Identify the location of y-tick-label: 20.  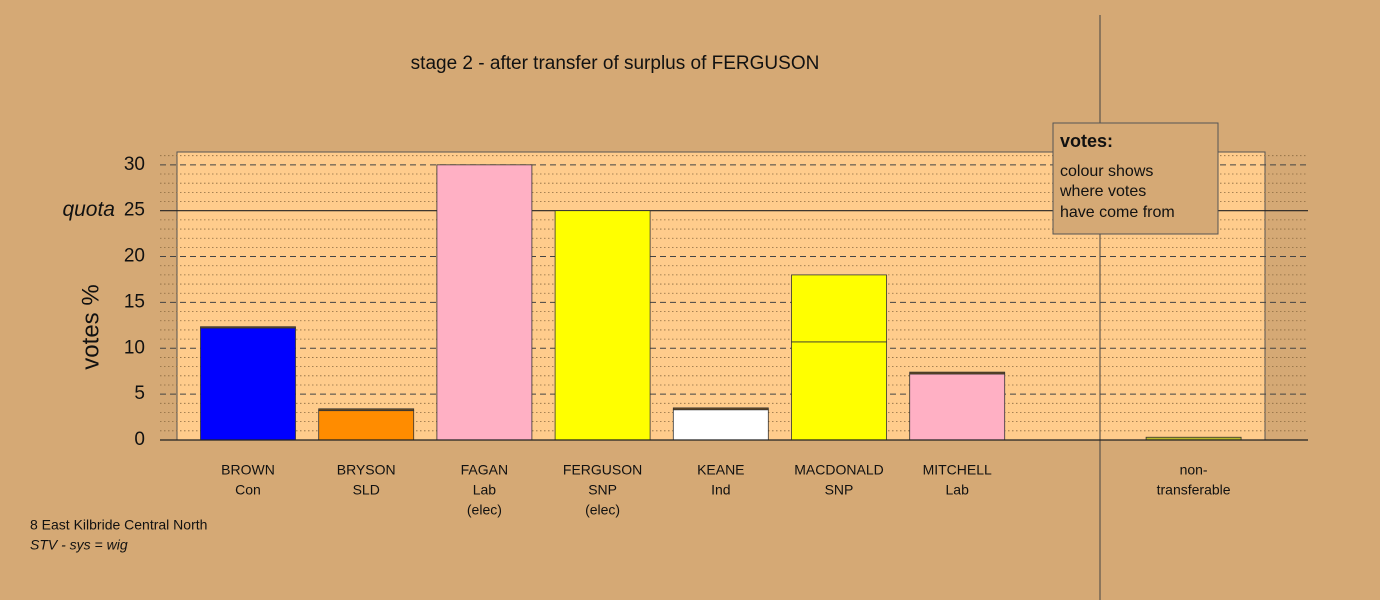
(134, 256).